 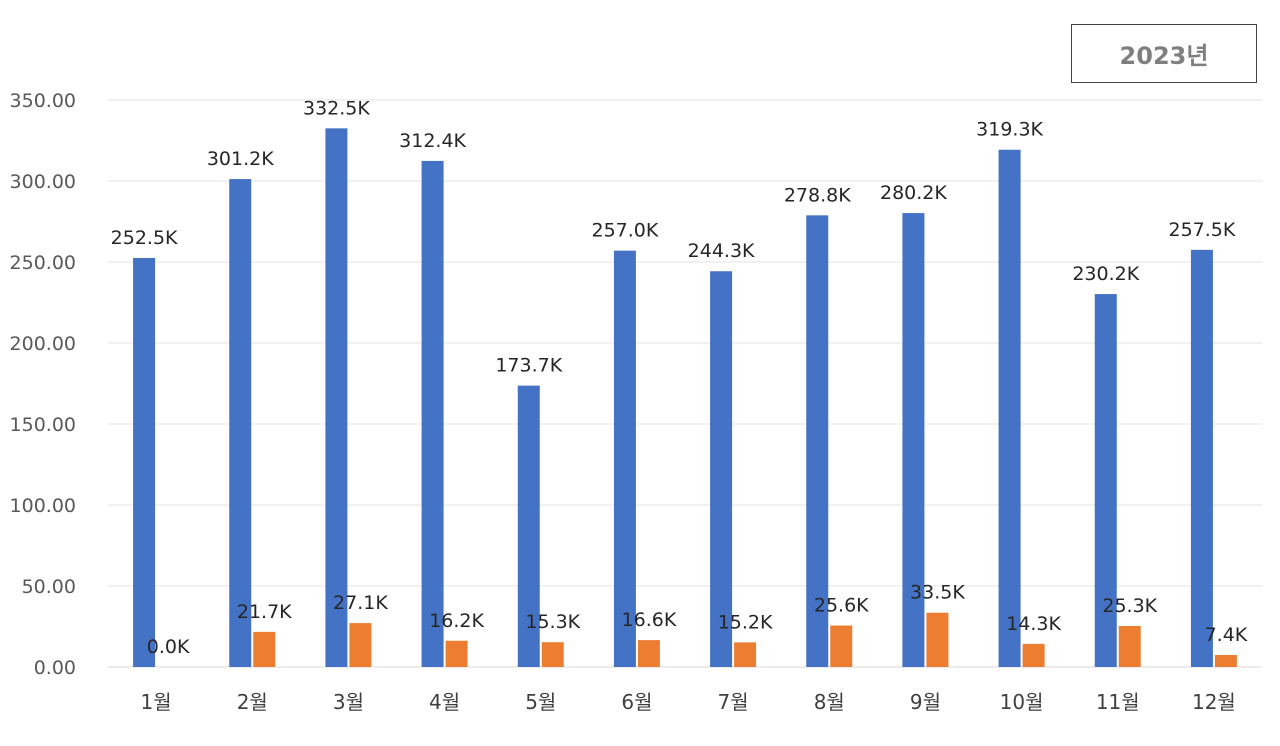 I want to click on data-label: 15.3K, so click(x=552, y=622).